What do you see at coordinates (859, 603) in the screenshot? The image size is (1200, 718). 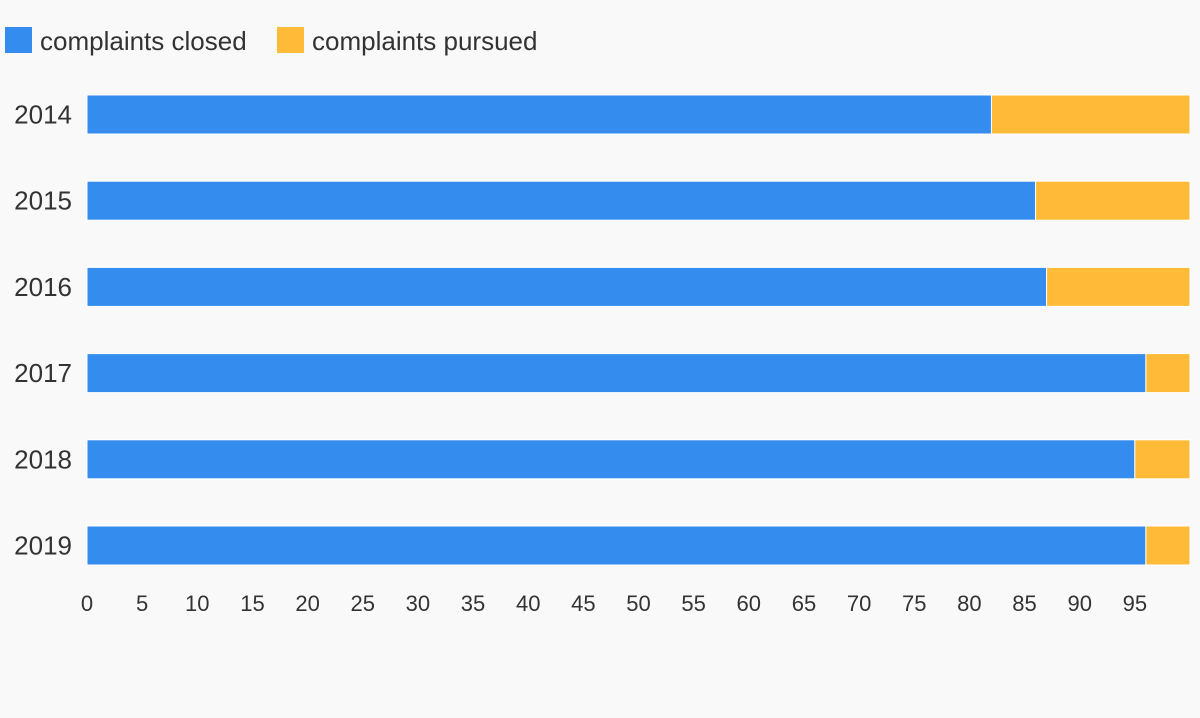 I see `x-tick-label: 70` at bounding box center [859, 603].